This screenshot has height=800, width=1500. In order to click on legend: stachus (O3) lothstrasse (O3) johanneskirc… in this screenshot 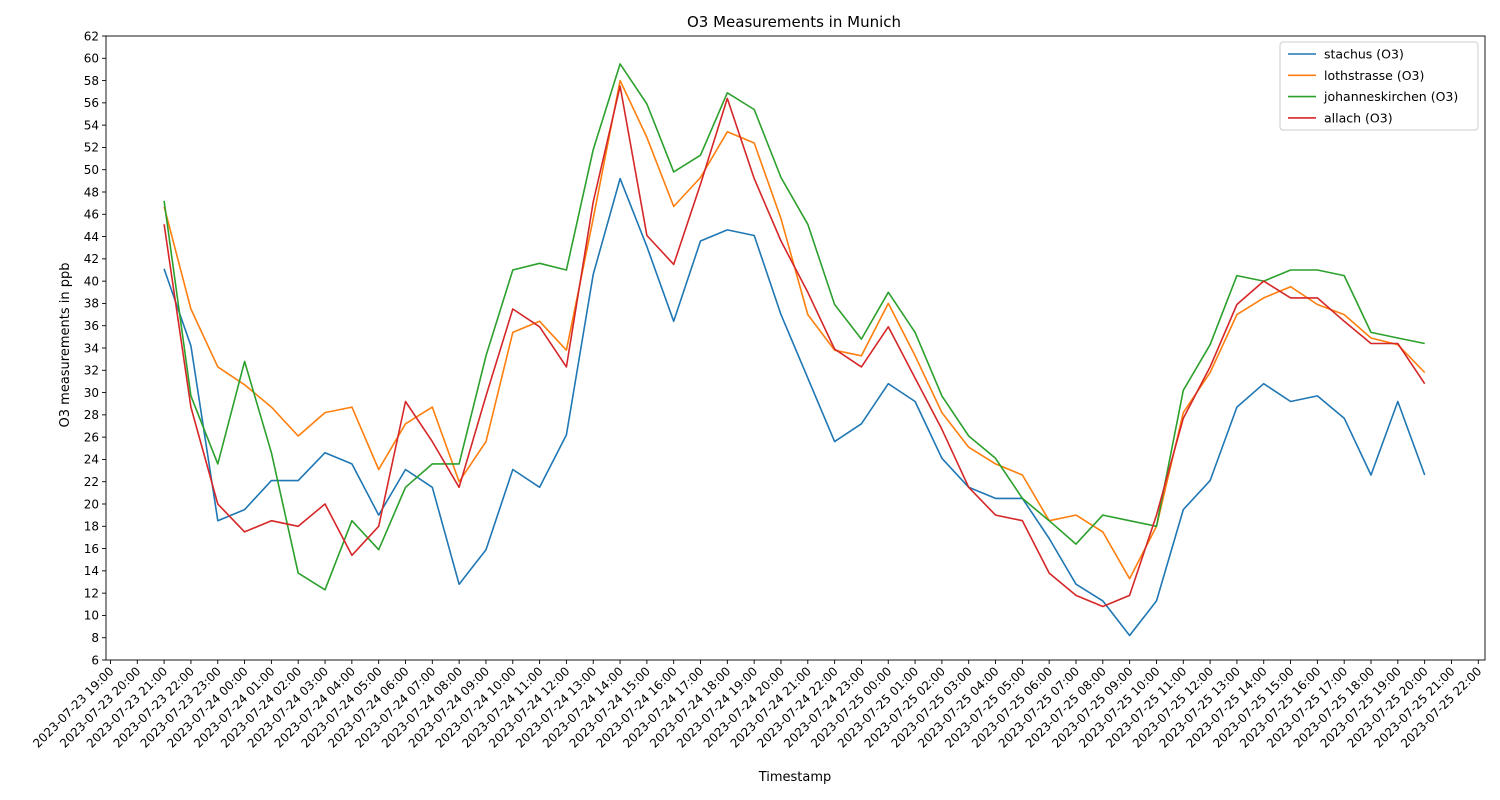, I will do `click(1379, 86)`.